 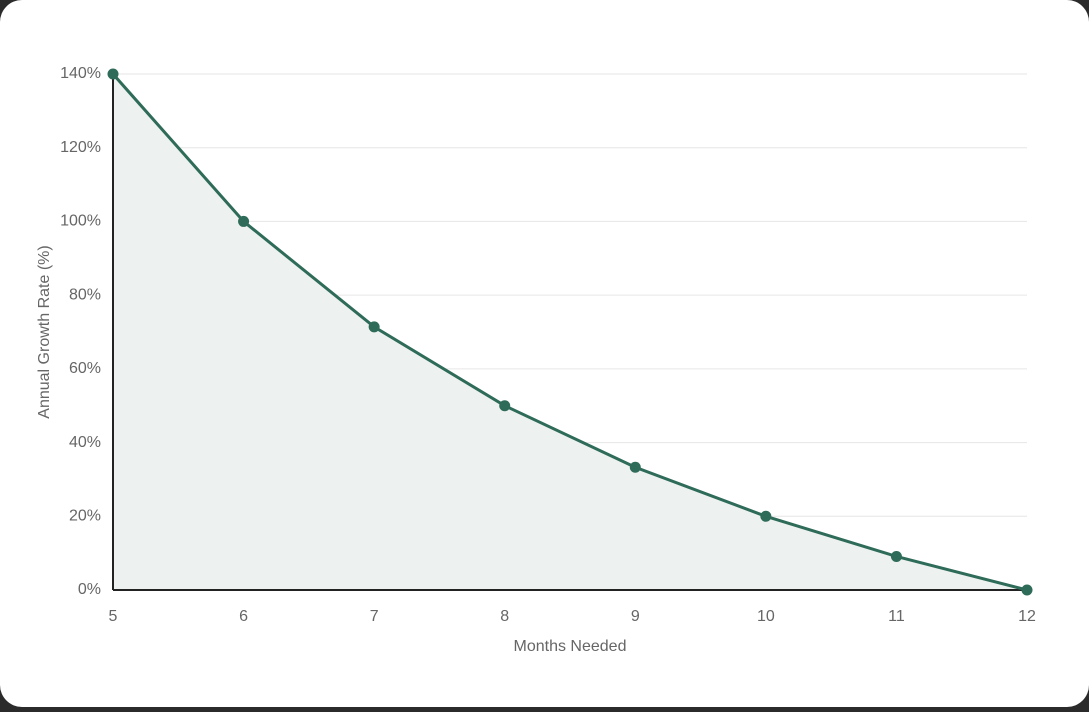 What do you see at coordinates (44, 331) in the screenshot?
I see `y-axis-label: Annual Growth Rate (%)` at bounding box center [44, 331].